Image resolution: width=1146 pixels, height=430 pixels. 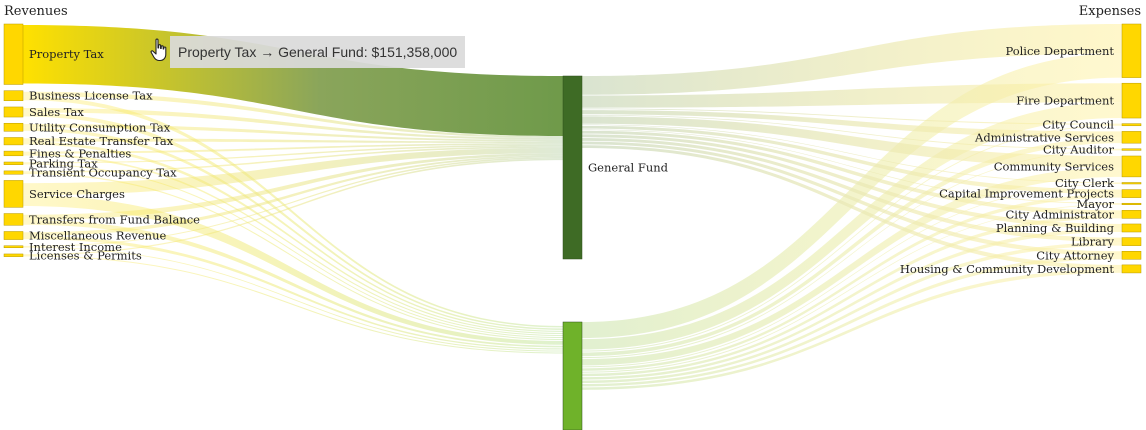 I want to click on node-city-clerk, so click(x=1131, y=183).